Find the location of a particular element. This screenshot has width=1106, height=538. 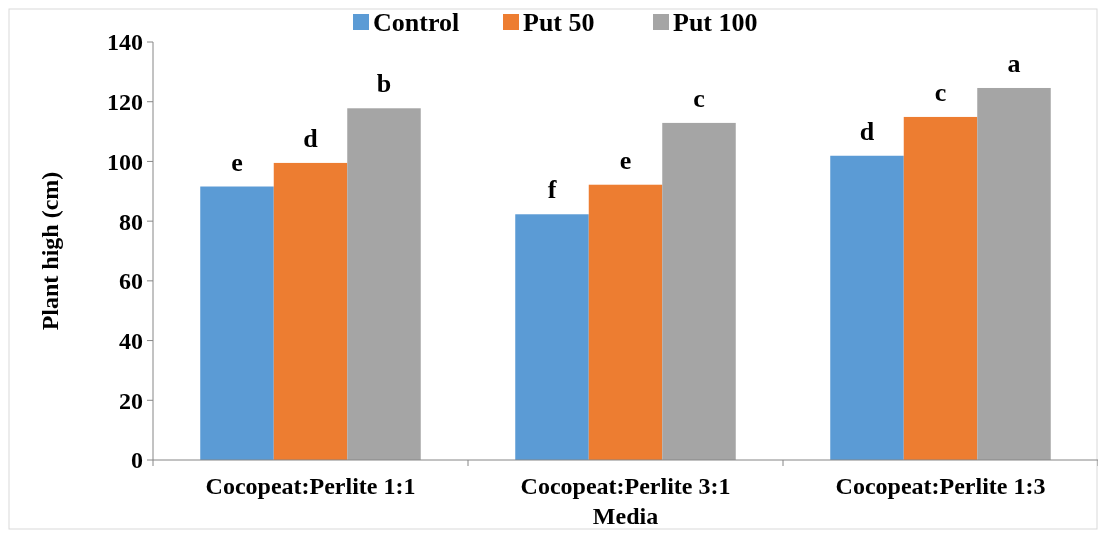

x-tick-label: Cocopeat:Perlite 1:3 is located at coordinates (940, 486).